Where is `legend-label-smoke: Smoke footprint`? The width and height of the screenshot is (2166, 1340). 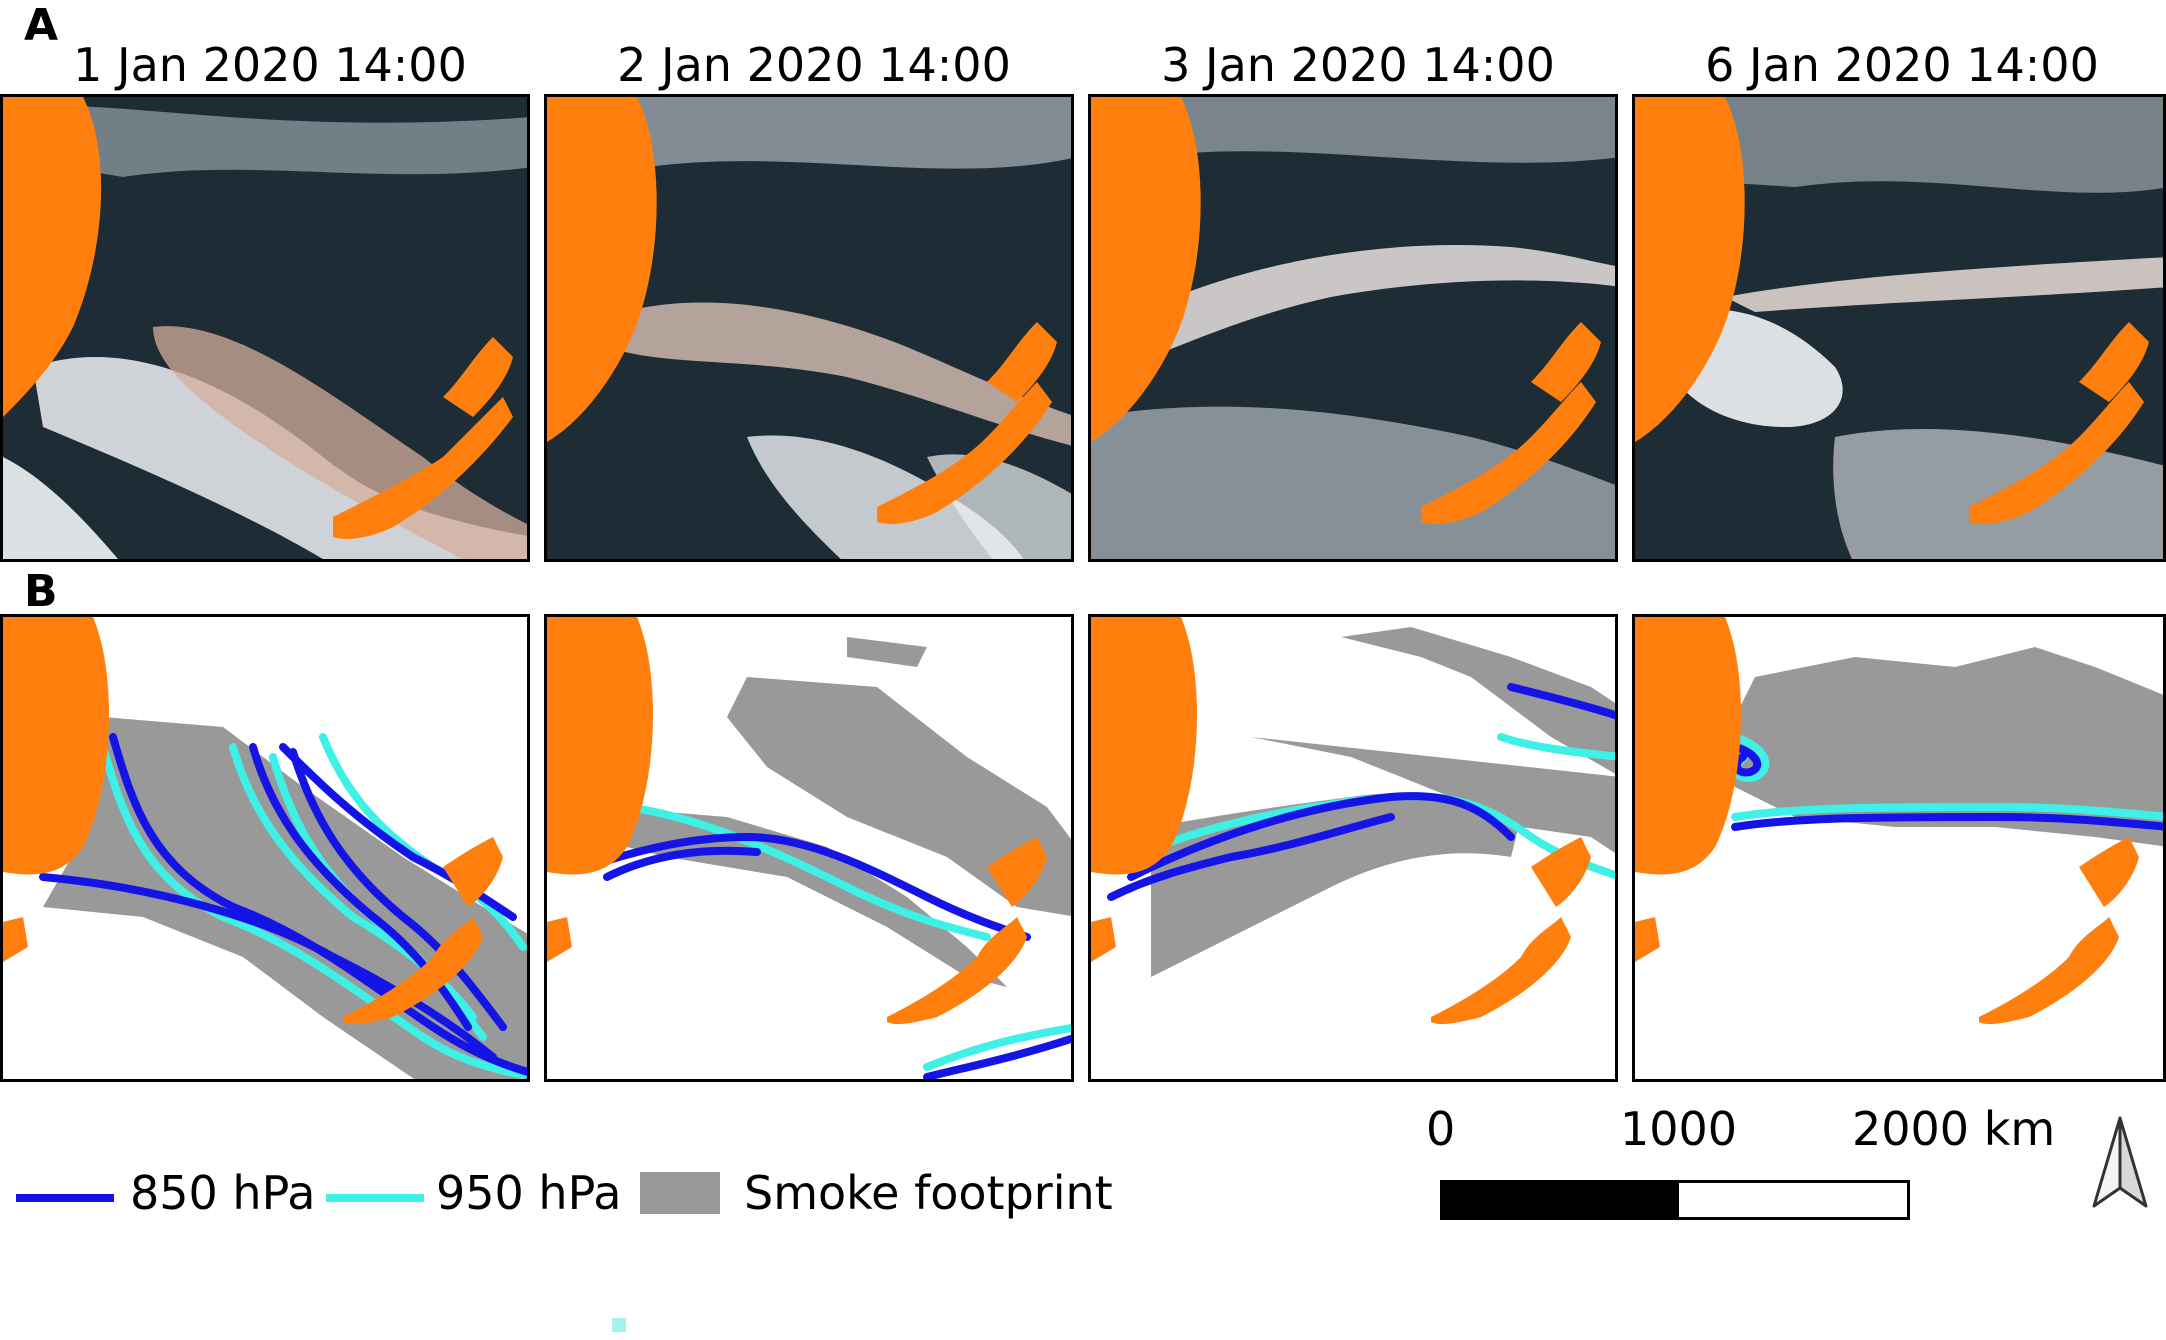
legend-label-smoke: Smoke footprint is located at coordinates (928, 1193).